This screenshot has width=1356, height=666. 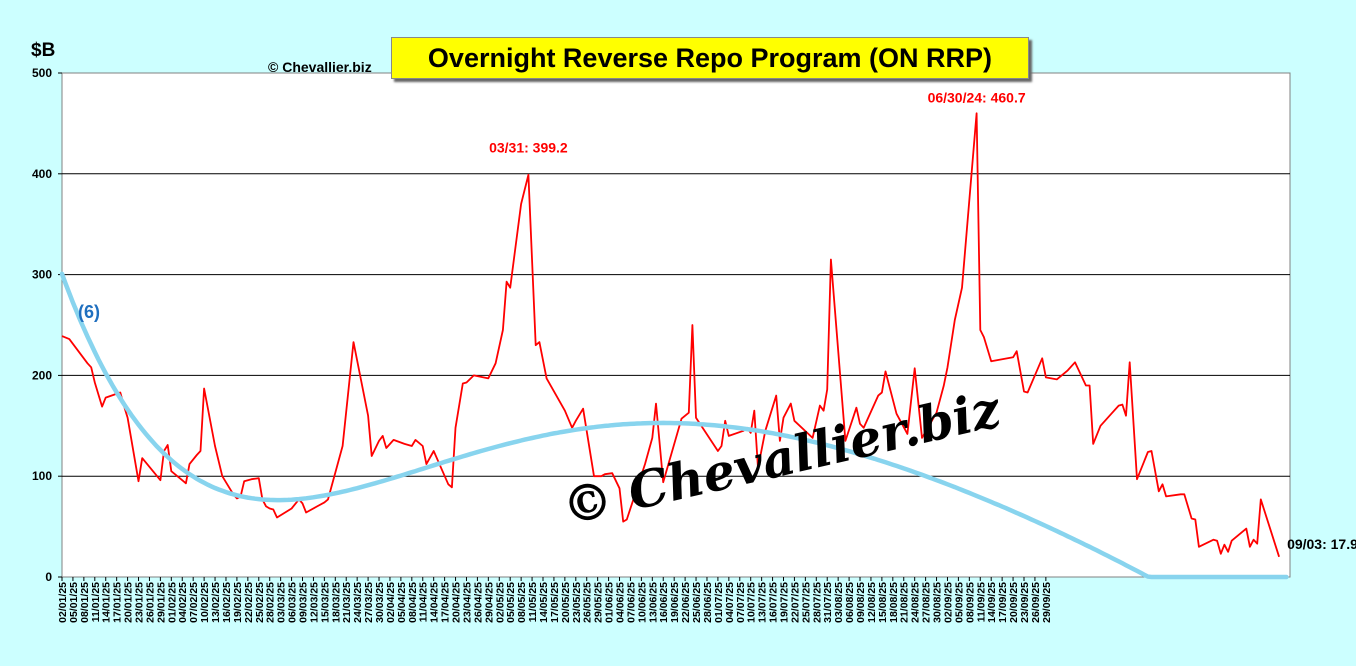 I want to click on x-tick-label: 15/03/25, so click(x=325, y=602).